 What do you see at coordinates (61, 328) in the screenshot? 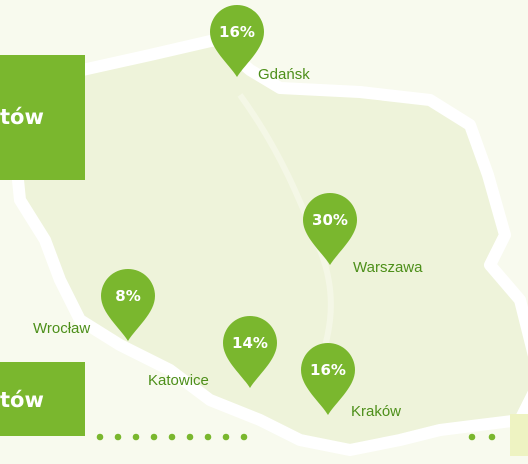
I see `city-label: Wrocław` at bounding box center [61, 328].